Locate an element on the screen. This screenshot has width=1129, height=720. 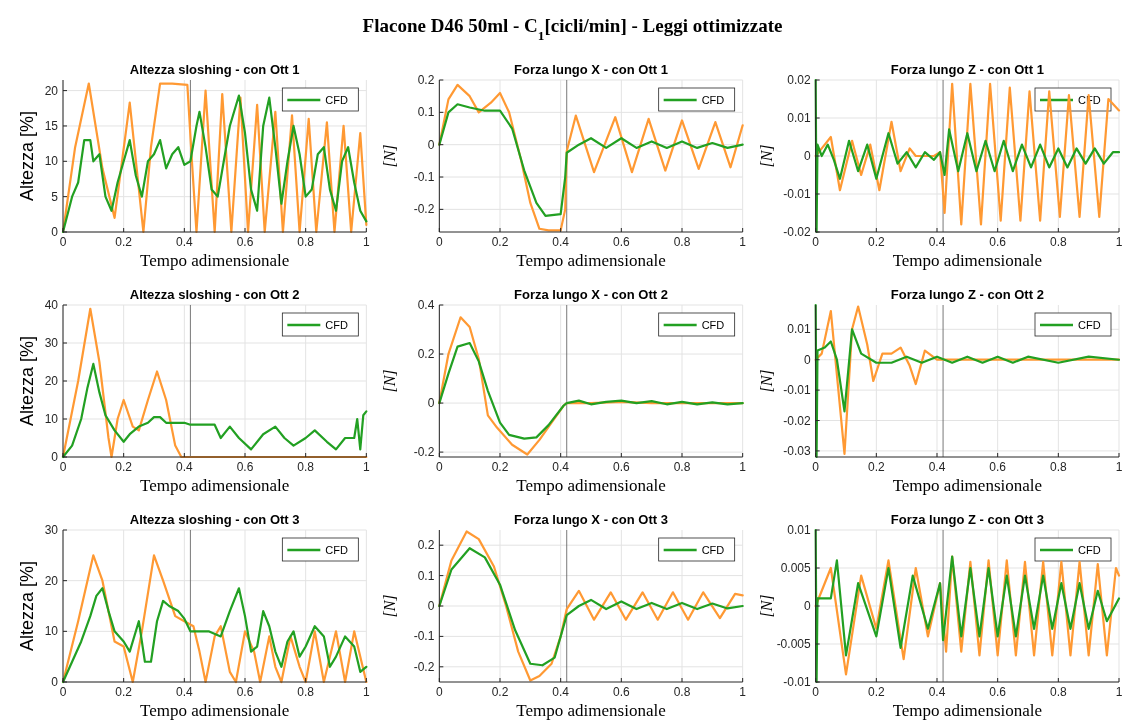
chart-title: Forza lungo Z - con Ott 1 is located at coordinates (967, 69).